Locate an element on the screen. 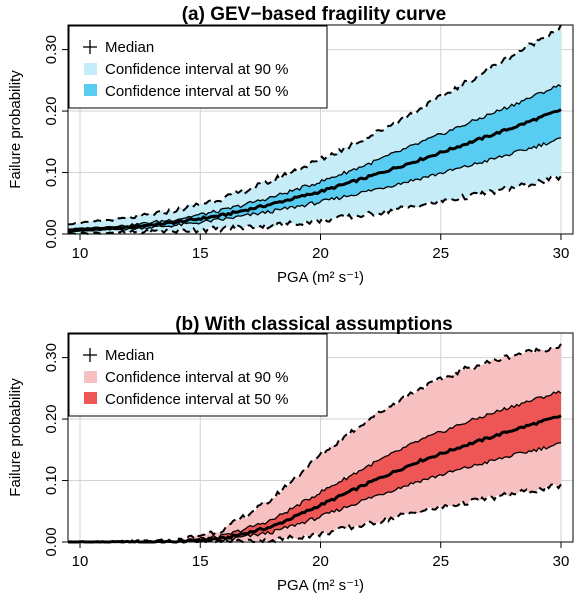  ci50-lower-line is located at coordinates (314, 185).